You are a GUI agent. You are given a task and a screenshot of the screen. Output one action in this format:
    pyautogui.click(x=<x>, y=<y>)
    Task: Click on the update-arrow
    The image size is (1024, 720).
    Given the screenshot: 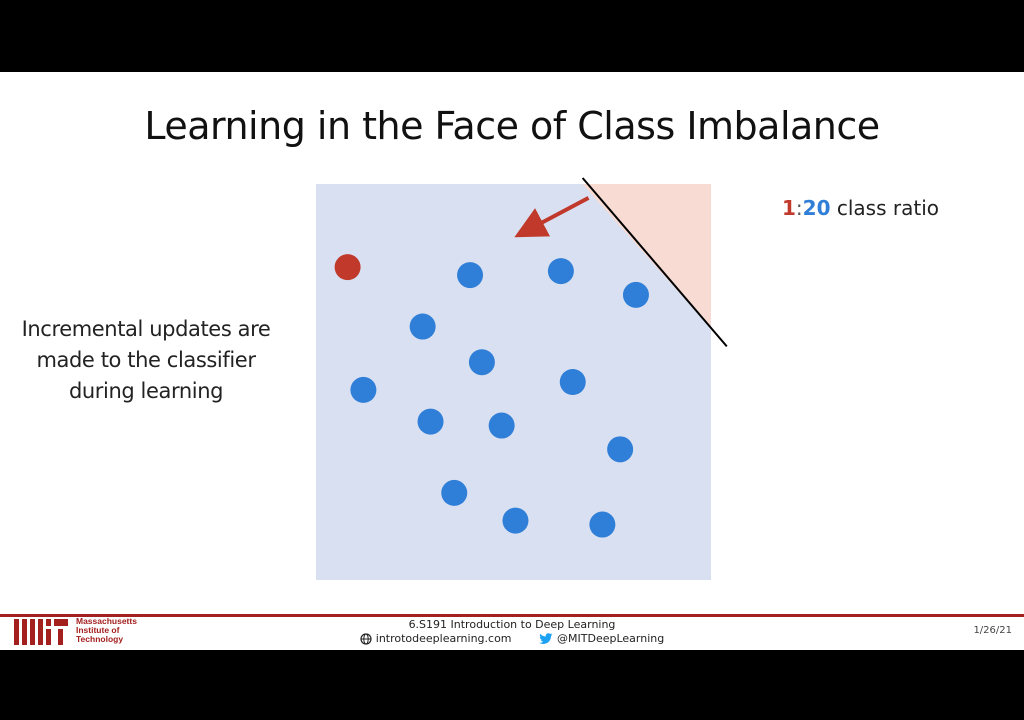 What is the action you would take?
    pyautogui.click(x=552, y=217)
    